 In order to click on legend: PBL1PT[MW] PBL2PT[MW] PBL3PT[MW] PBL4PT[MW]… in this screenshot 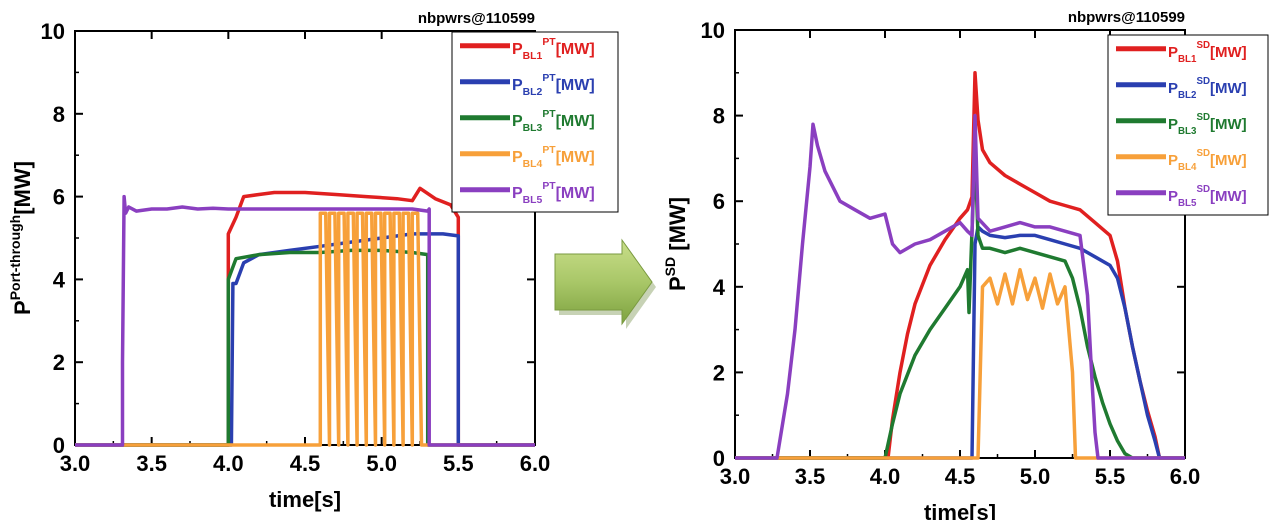, I will do `click(535, 122)`.